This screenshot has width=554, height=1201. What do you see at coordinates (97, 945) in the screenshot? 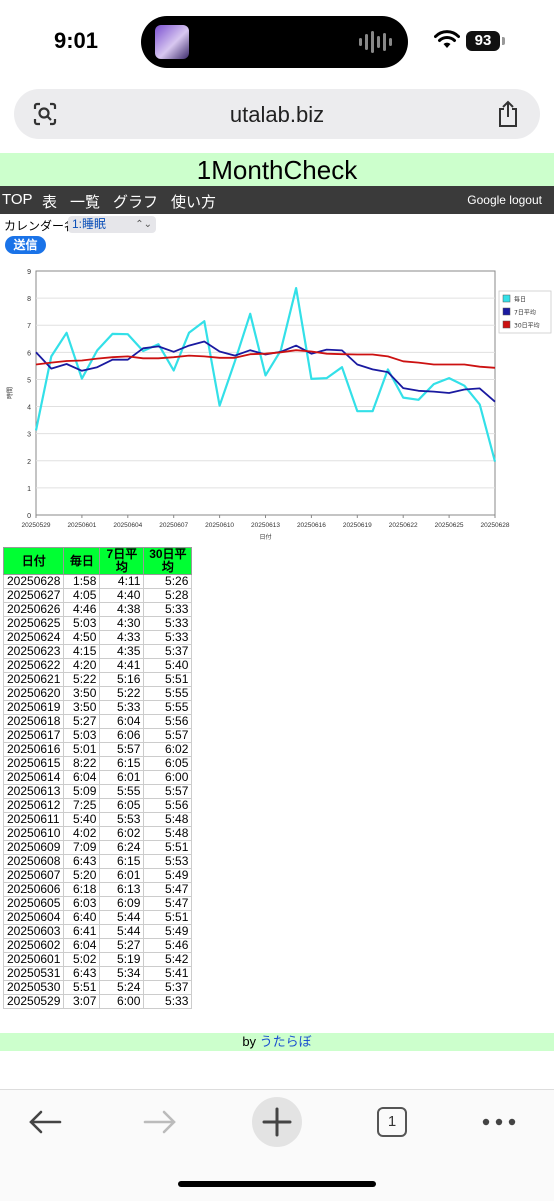
I see `table-row: 20250602 6:04 5:27 5:46` at bounding box center [97, 945].